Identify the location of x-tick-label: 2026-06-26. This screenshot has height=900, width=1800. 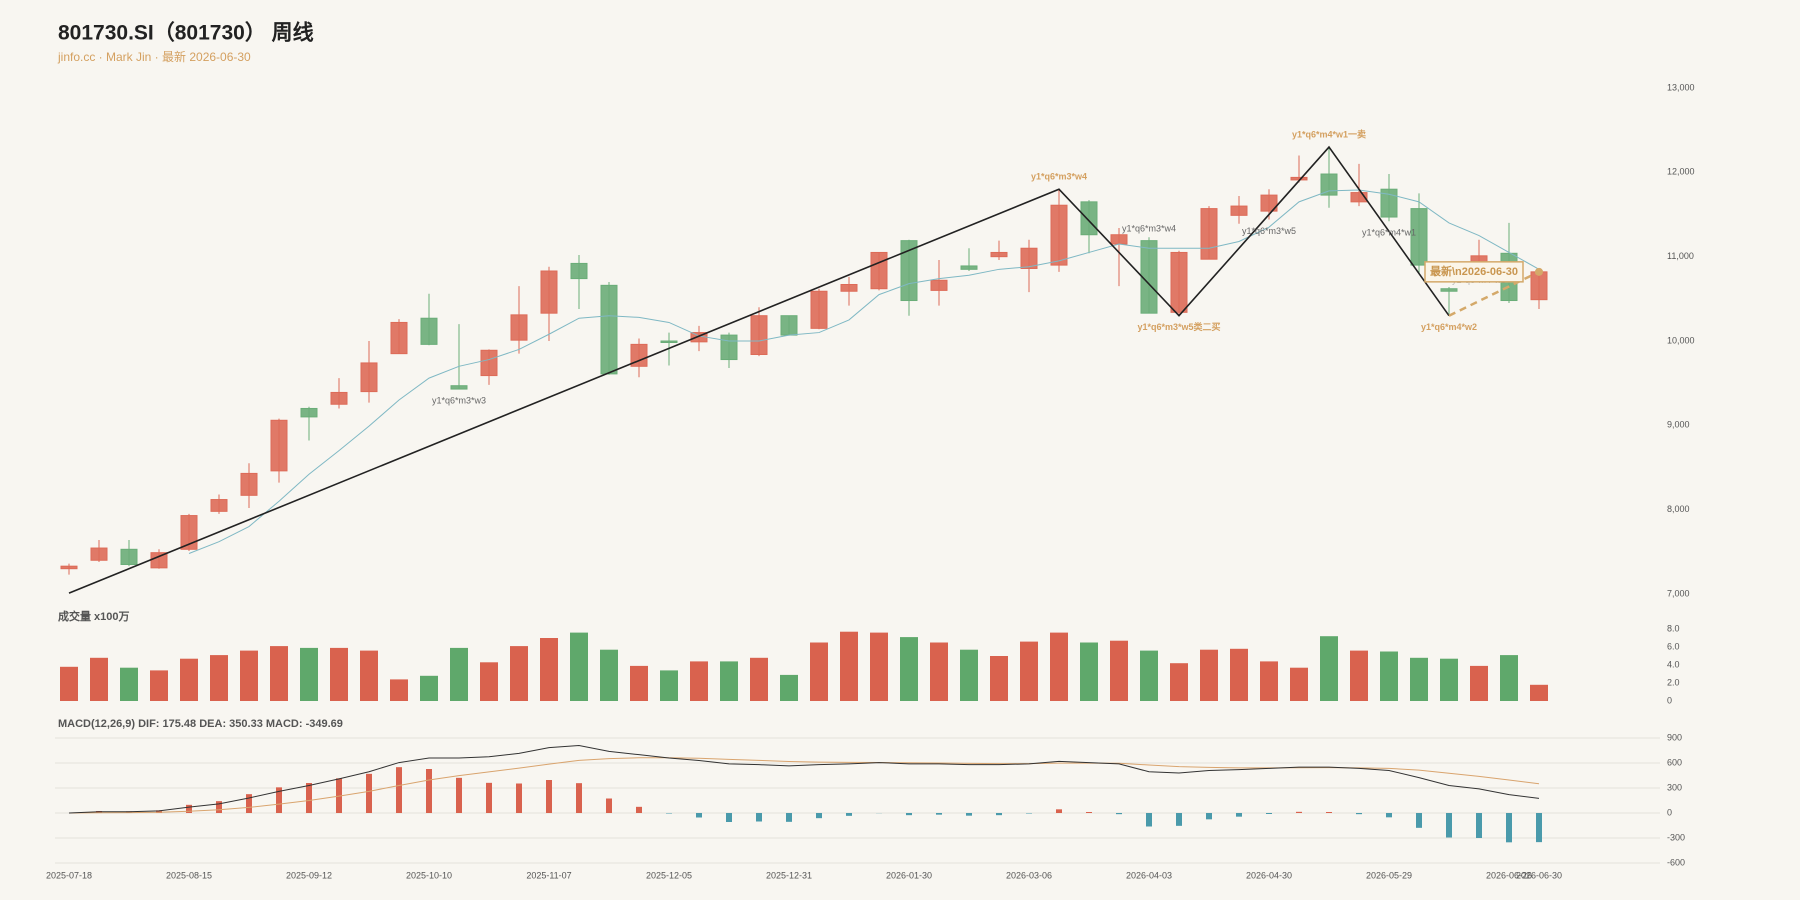
(1509, 875).